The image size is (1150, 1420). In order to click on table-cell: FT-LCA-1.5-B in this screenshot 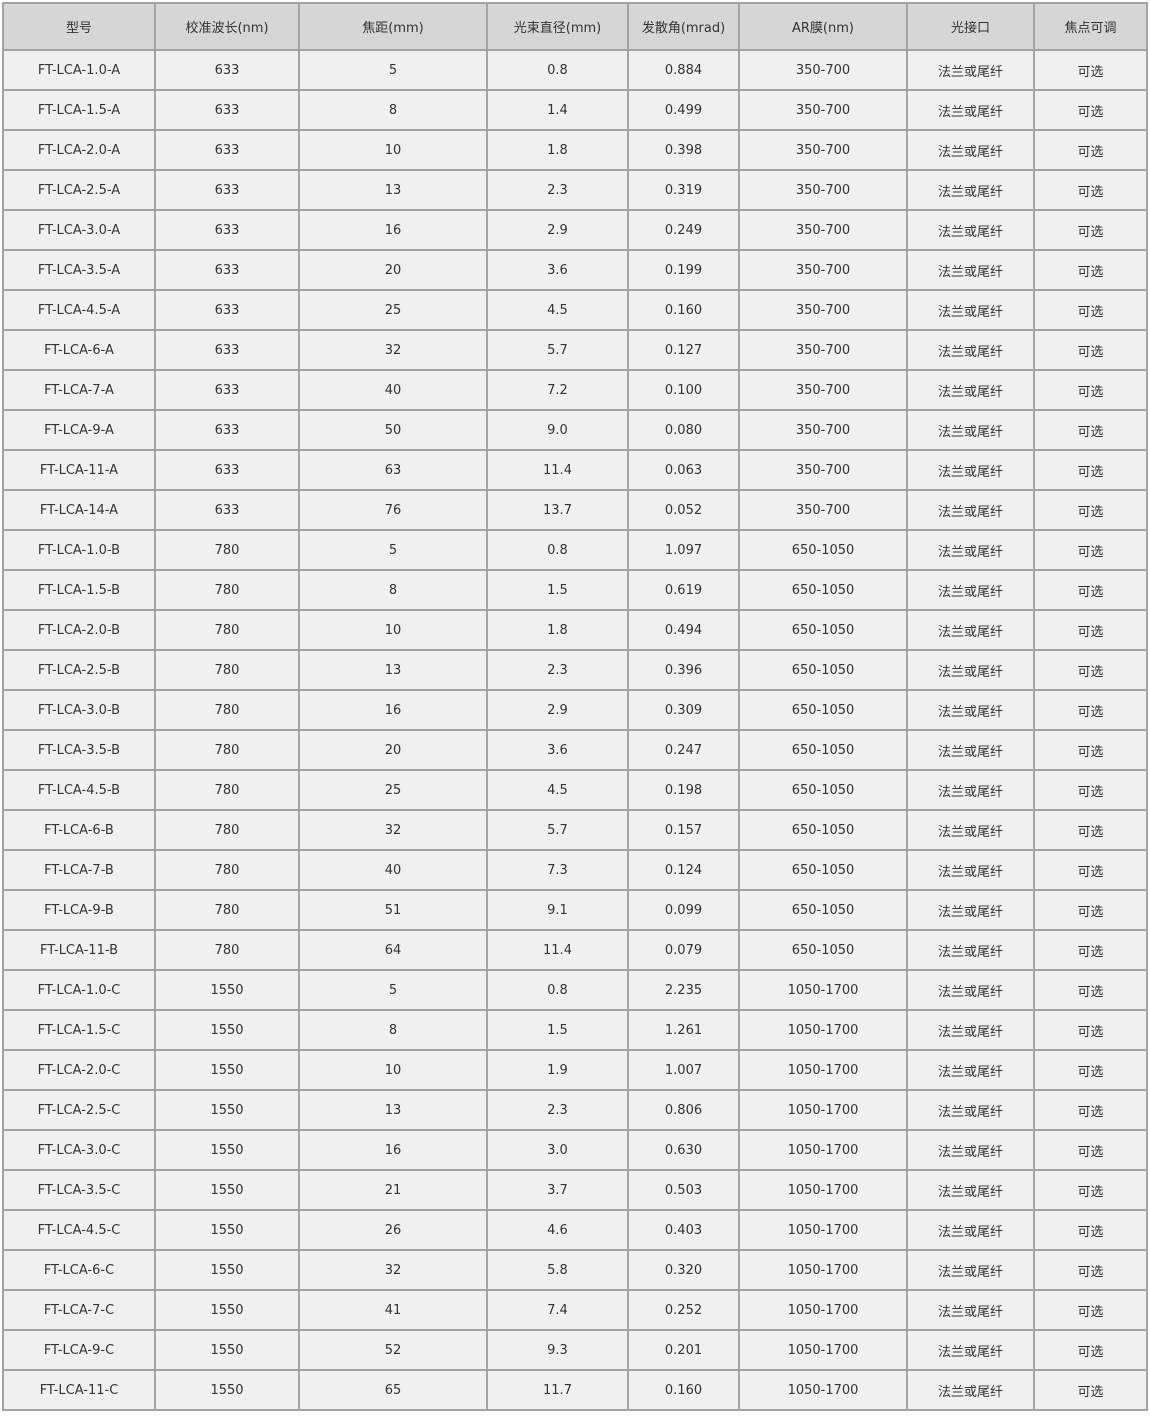, I will do `click(79, 590)`.